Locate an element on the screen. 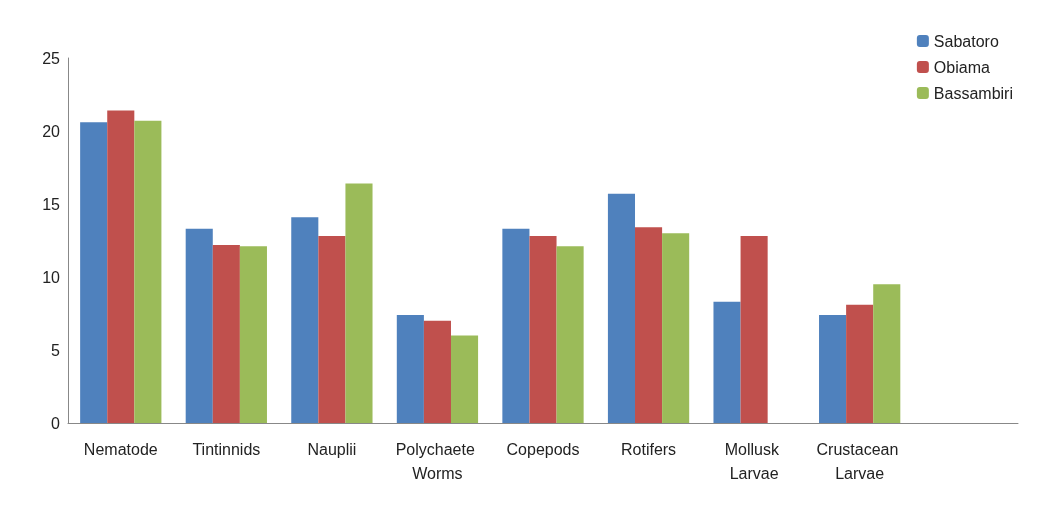 The image size is (1049, 513). legend-label: Obiama is located at coordinates (961, 67).